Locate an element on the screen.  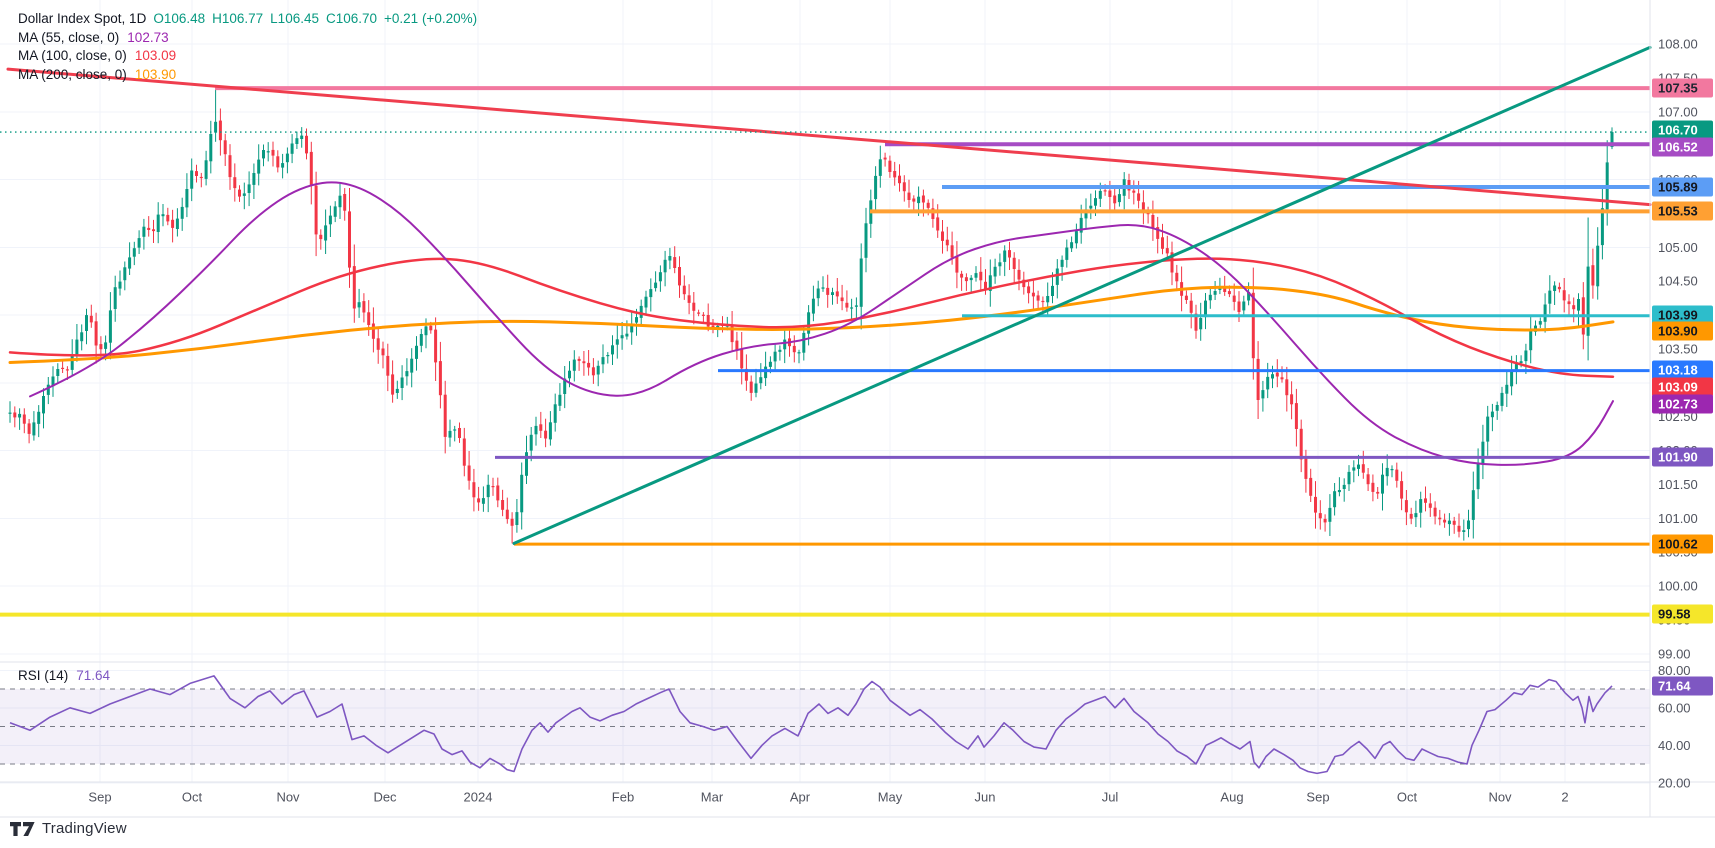
ma55-value: 102.73 is located at coordinates (148, 37).